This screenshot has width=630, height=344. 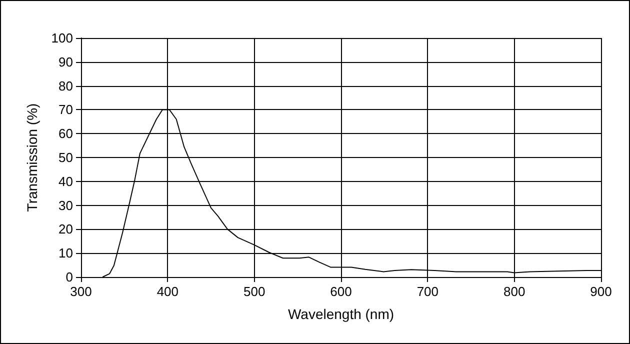 I want to click on y-tick-label: 70, so click(x=65, y=110).